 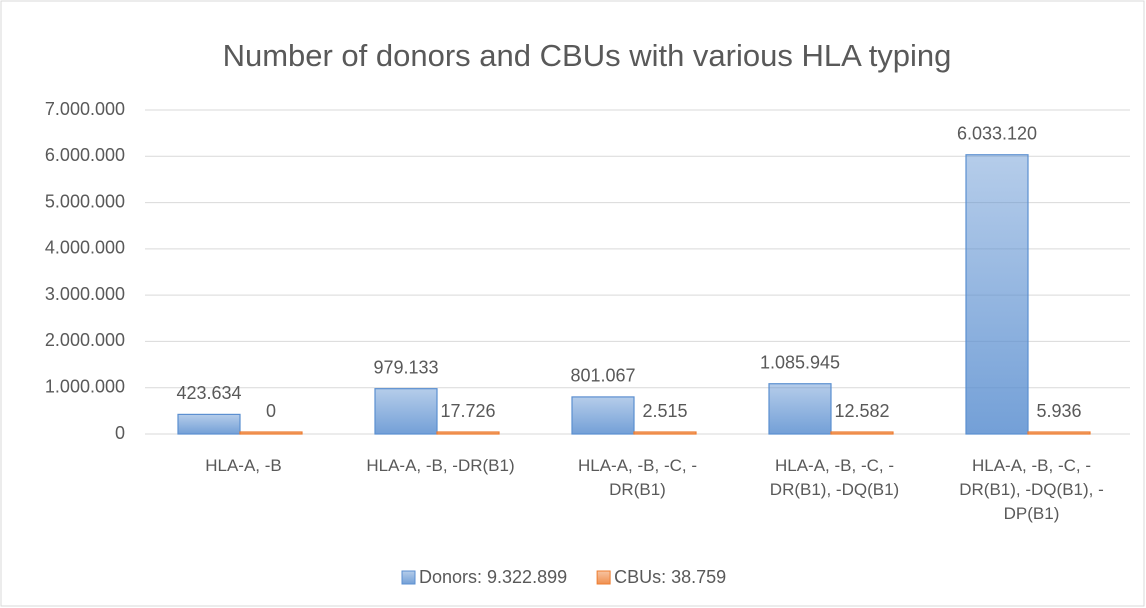 I want to click on y-tick-label: 6.000.000, so click(x=85, y=155).